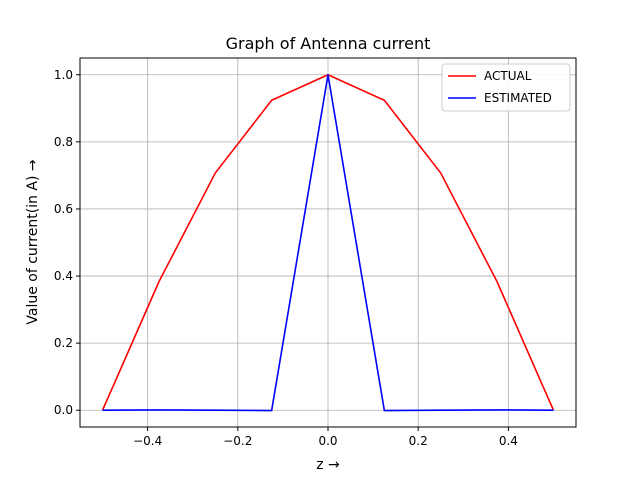 This screenshot has height=480, width=640. I want to click on x-tick-label: 0.0, so click(327, 441).